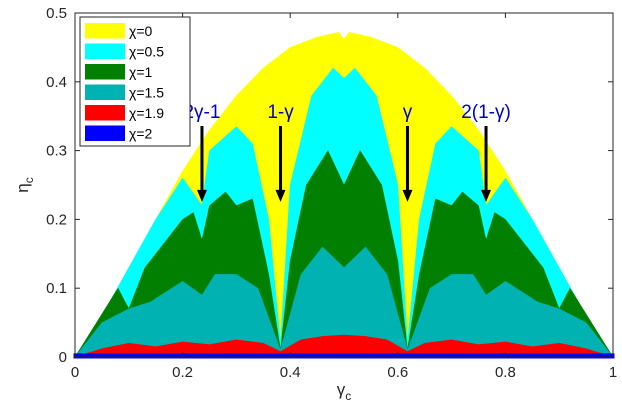  I want to click on annotations: 2γ-1 1-γ γ 2(1-γ), so click(347, 152).